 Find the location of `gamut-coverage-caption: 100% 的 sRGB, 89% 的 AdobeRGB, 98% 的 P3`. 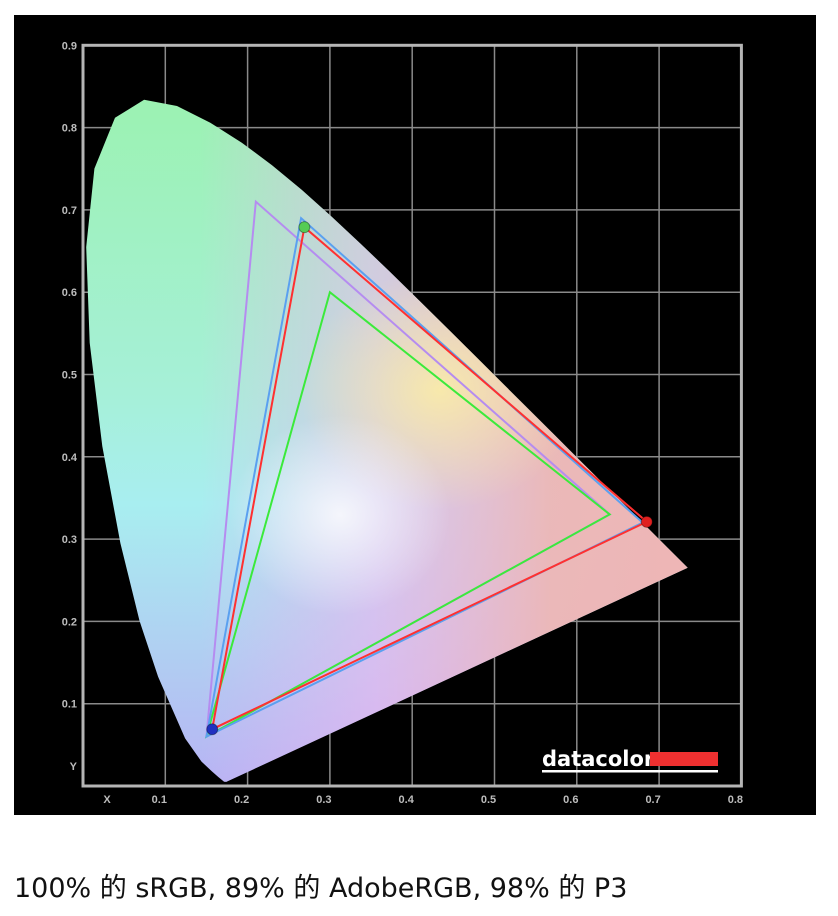

gamut-coverage-caption: 100% 的 sRGB, 89% 的 AdobeRGB, 98% 的 P3 is located at coordinates (321, 888).